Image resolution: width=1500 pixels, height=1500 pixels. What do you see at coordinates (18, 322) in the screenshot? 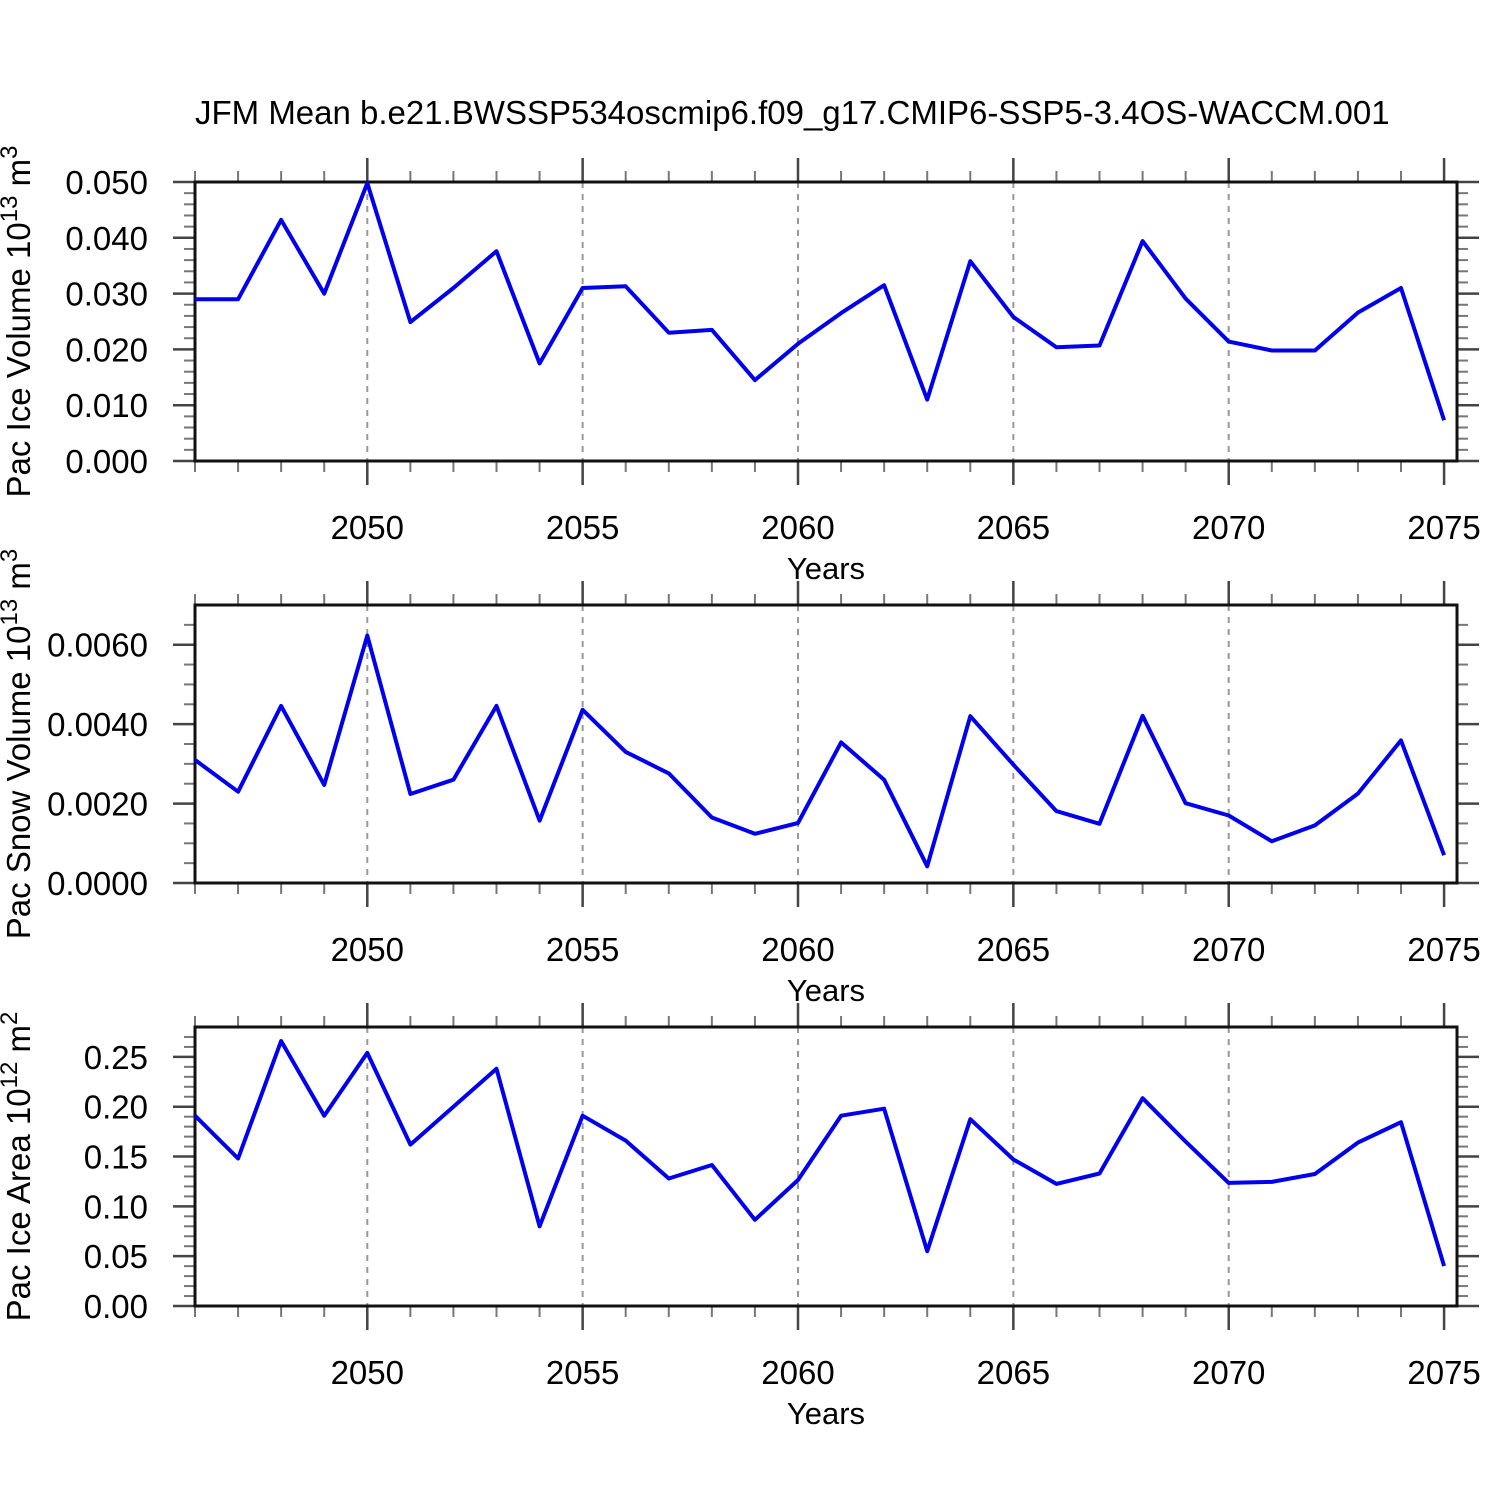
I see `y-axis-title: Pac Ice Volume 1013 m3` at bounding box center [18, 322].